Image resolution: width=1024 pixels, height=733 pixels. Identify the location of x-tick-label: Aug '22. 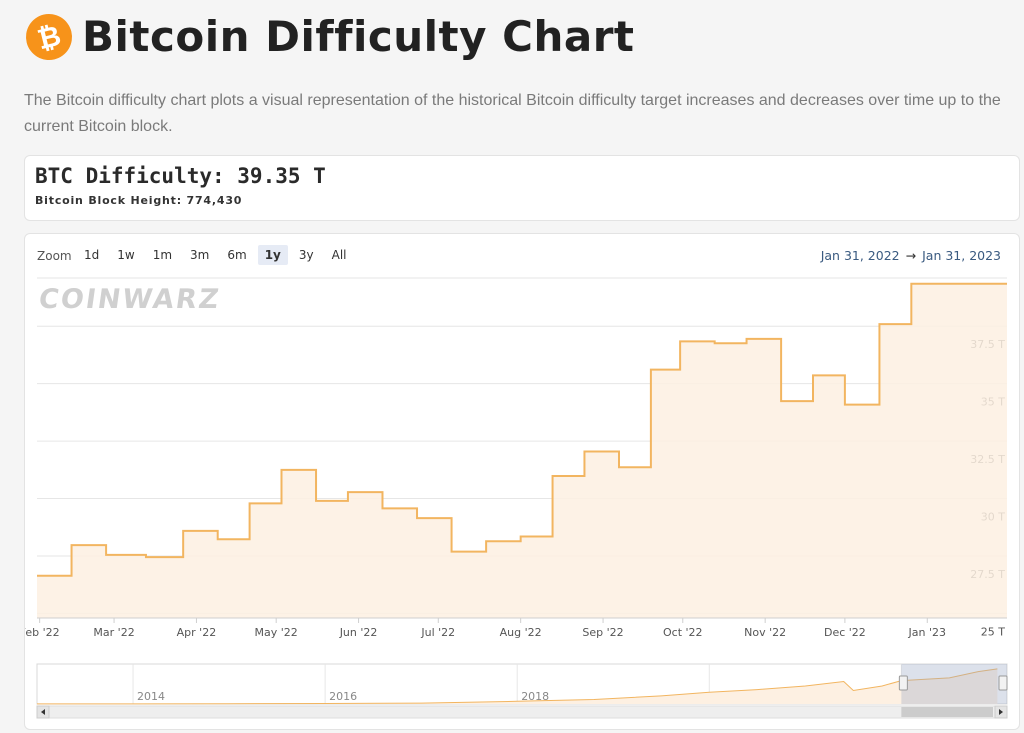
(521, 632).